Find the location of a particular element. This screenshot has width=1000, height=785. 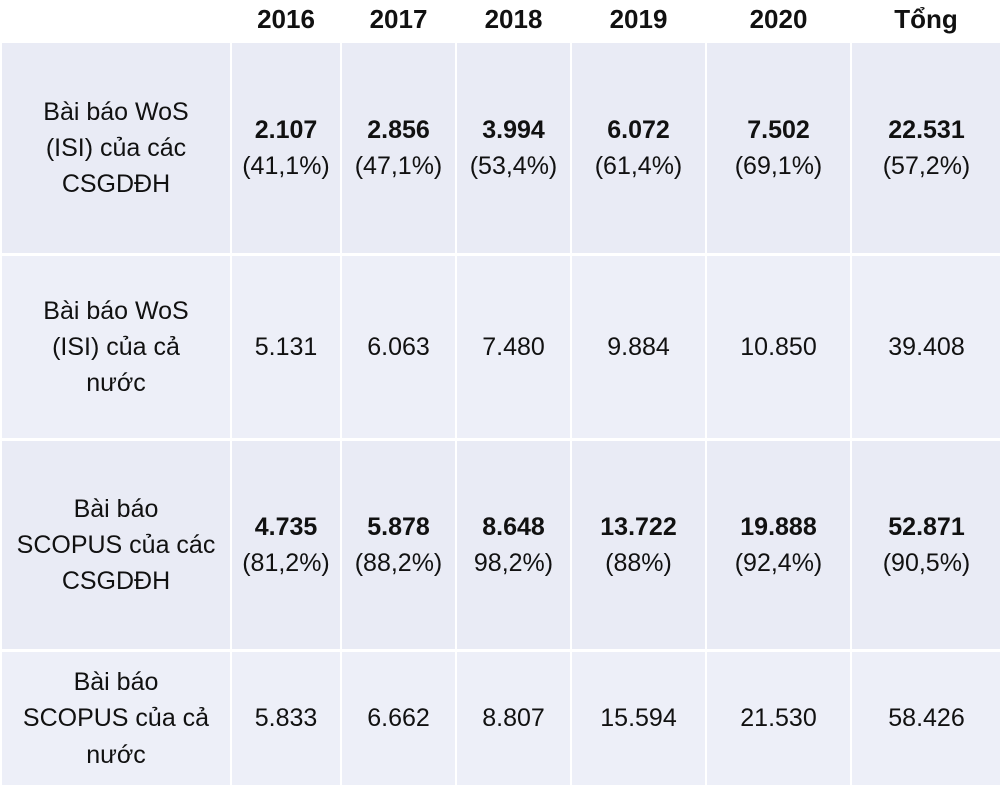

data-cell: 52.871(90,5%) is located at coordinates (925, 545).